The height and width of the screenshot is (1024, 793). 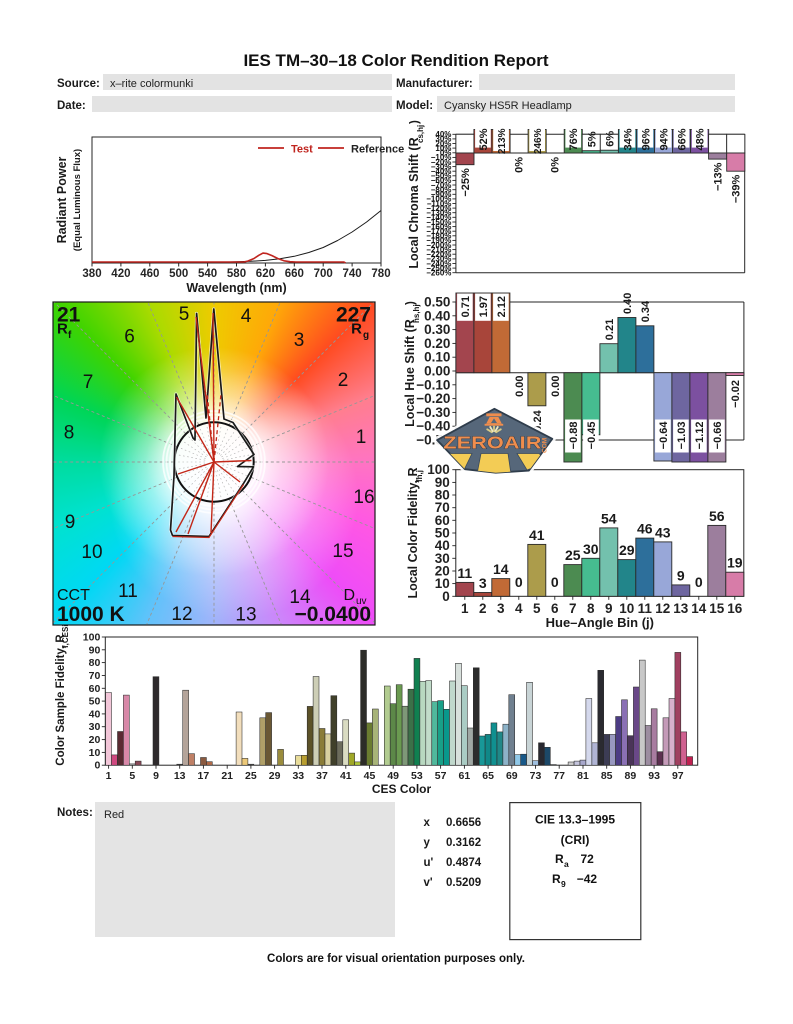 I want to click on svg-text: 93, so click(x=654, y=776).